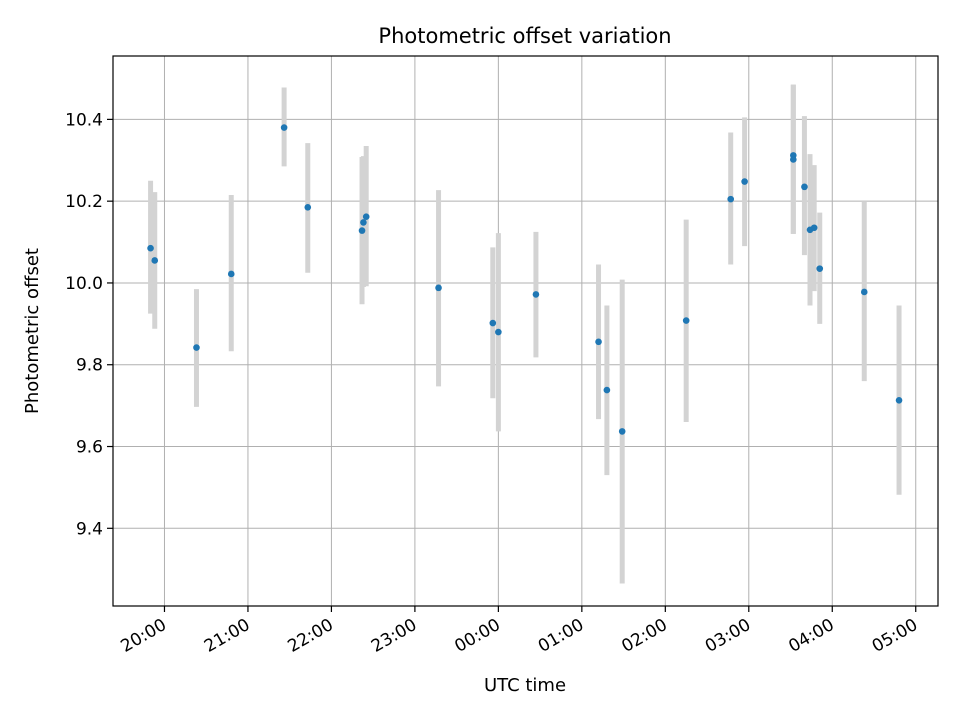 This screenshot has height=720, width=960. What do you see at coordinates (525, 685) in the screenshot?
I see `x-axis-label: UTC time` at bounding box center [525, 685].